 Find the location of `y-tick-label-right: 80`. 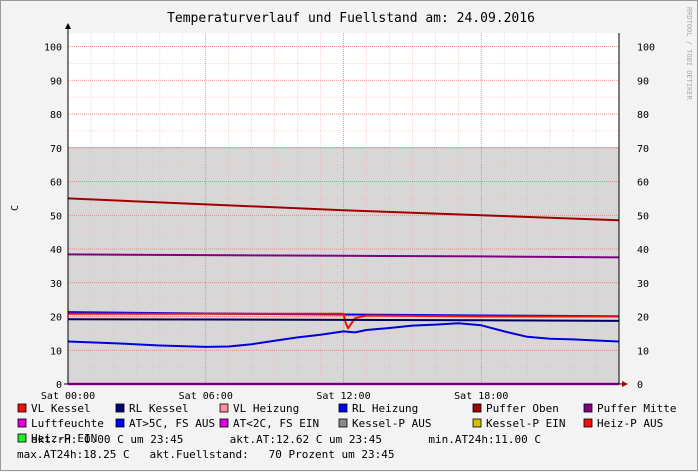

y-tick-label-right: 80 is located at coordinates (643, 115).